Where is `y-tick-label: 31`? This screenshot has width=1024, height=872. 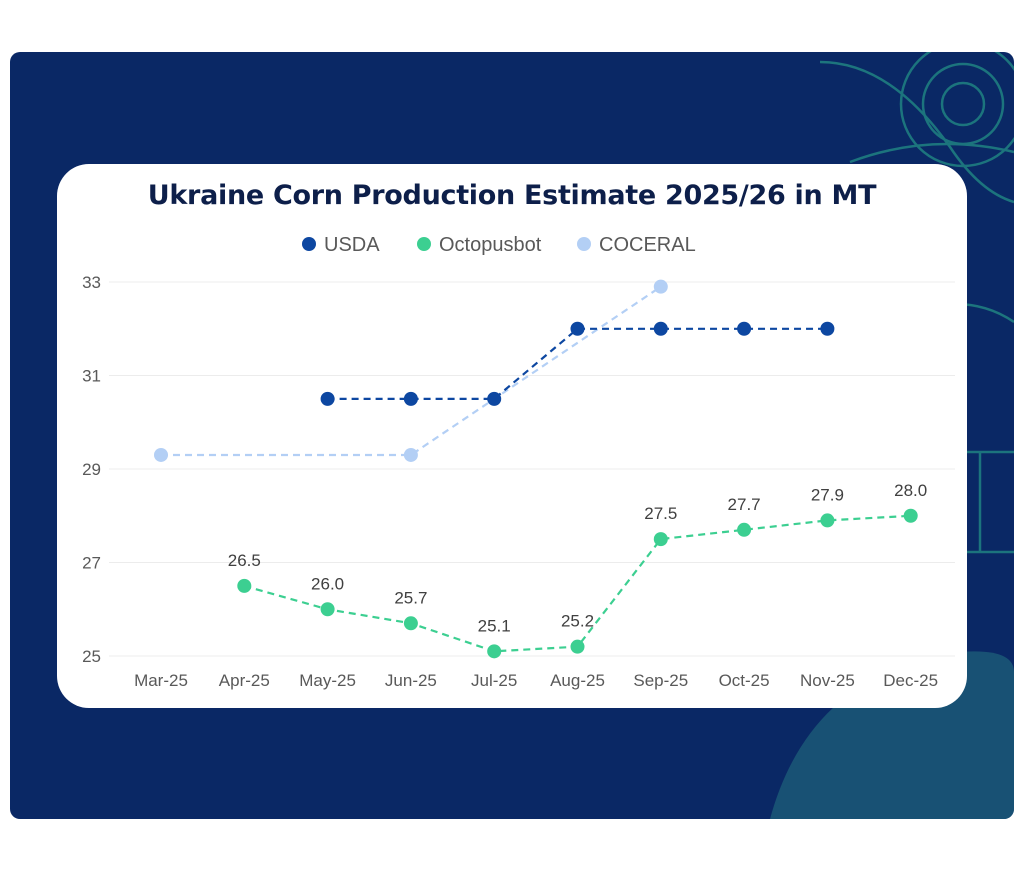 y-tick-label: 31 is located at coordinates (91, 376).